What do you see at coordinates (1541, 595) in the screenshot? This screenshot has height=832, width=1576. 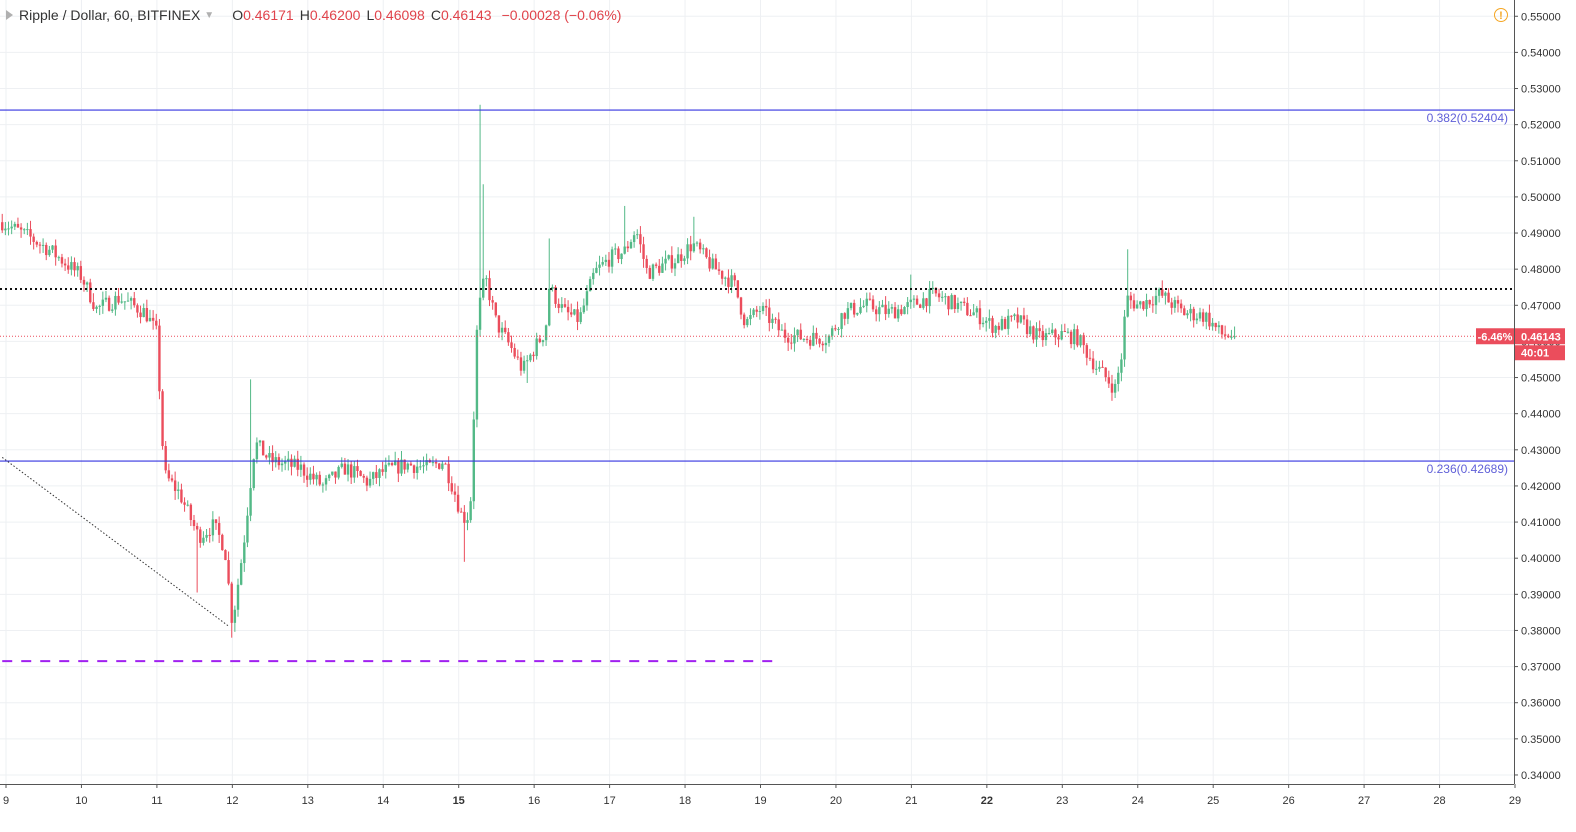 I see `price-tick-label: 0.39000` at bounding box center [1541, 595].